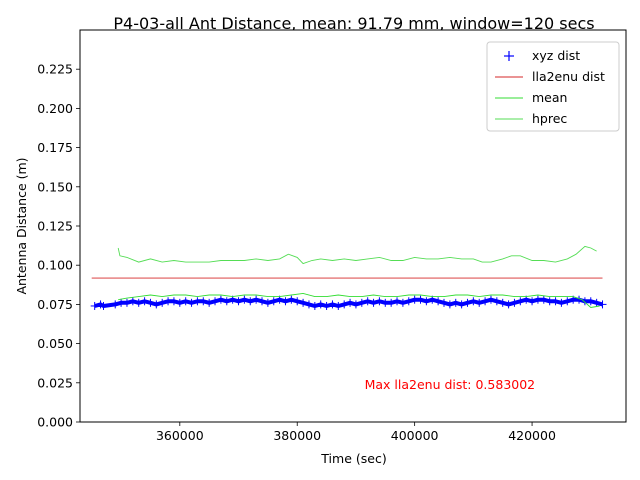  I want to click on y-axis-label: Antenna Distance (m), so click(21, 225).